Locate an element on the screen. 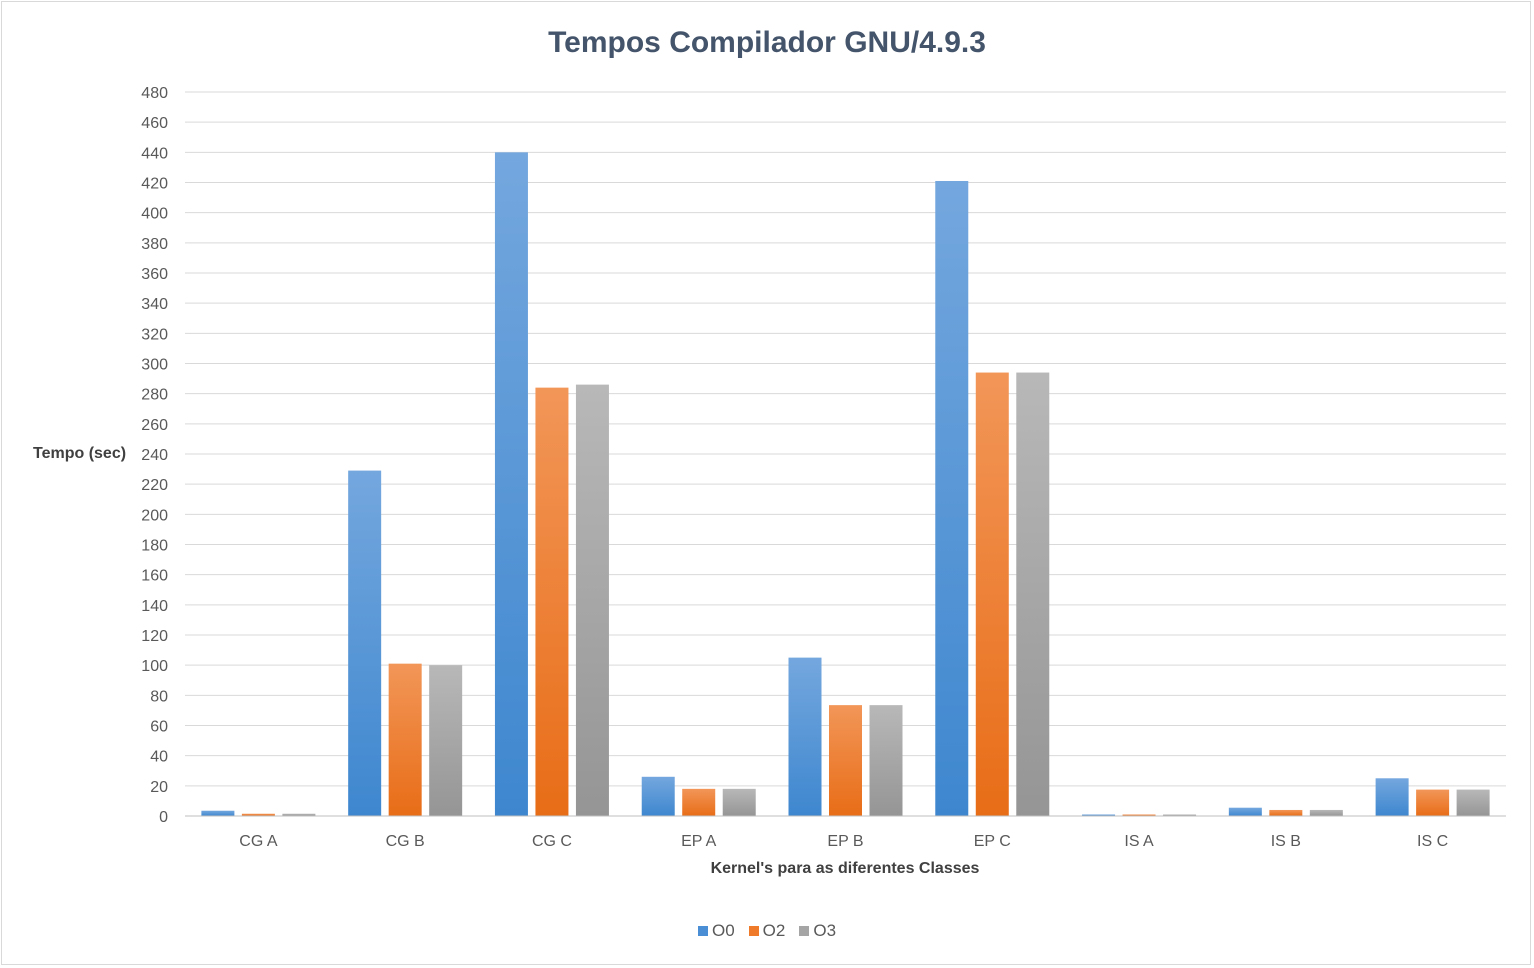 The height and width of the screenshot is (968, 1534). bar-o2-is-a is located at coordinates (1139, 815).